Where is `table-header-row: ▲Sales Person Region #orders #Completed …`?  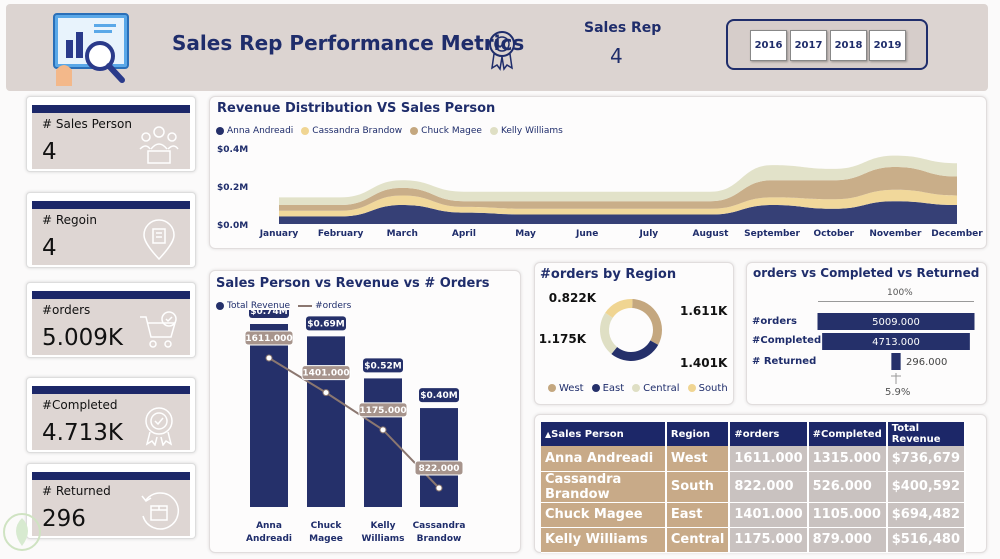
table-header-row: ▲Sales Person Region #orders #Completed … is located at coordinates (754, 434).